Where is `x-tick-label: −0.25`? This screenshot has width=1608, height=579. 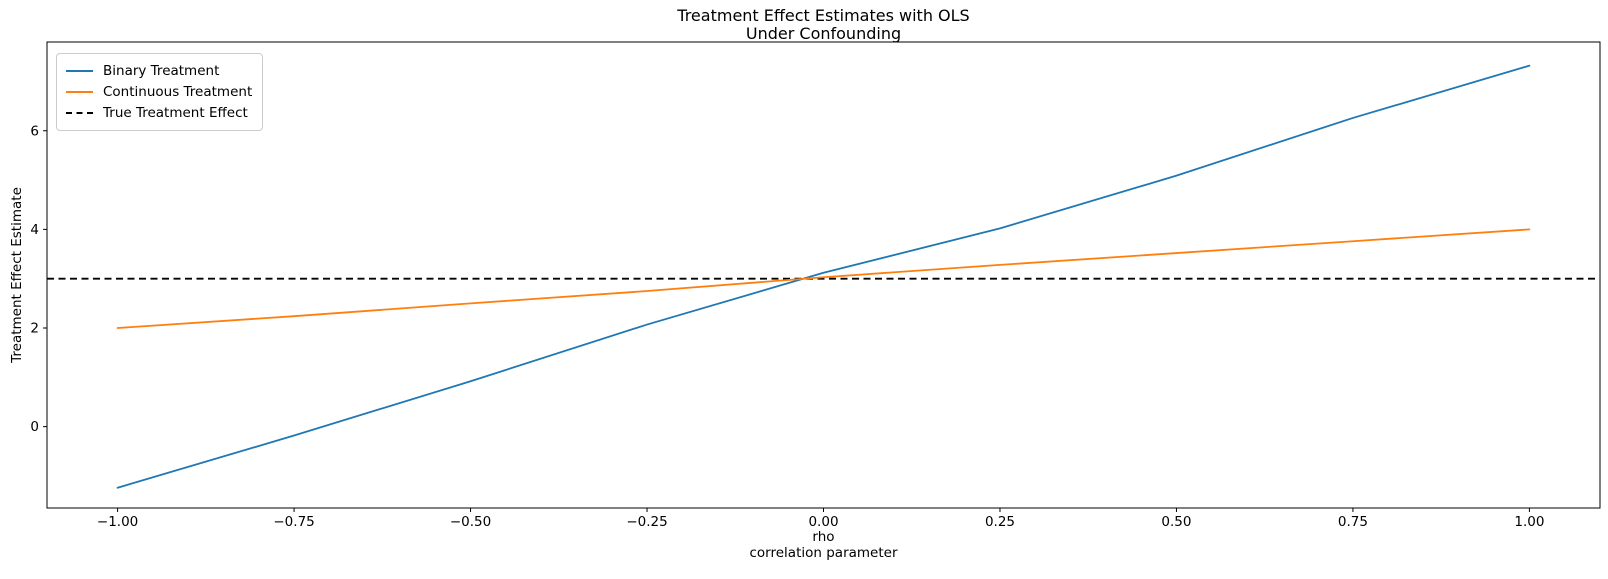
x-tick-label: −0.25 is located at coordinates (646, 522).